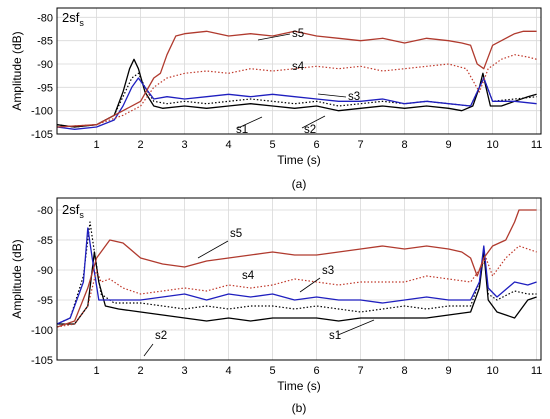 The width and height of the screenshot is (550, 419). Describe the element at coordinates (42, 286) in the screenshot. I see `y-ticks-b: -80 -85 -90 -95 -100 -105` at that location.